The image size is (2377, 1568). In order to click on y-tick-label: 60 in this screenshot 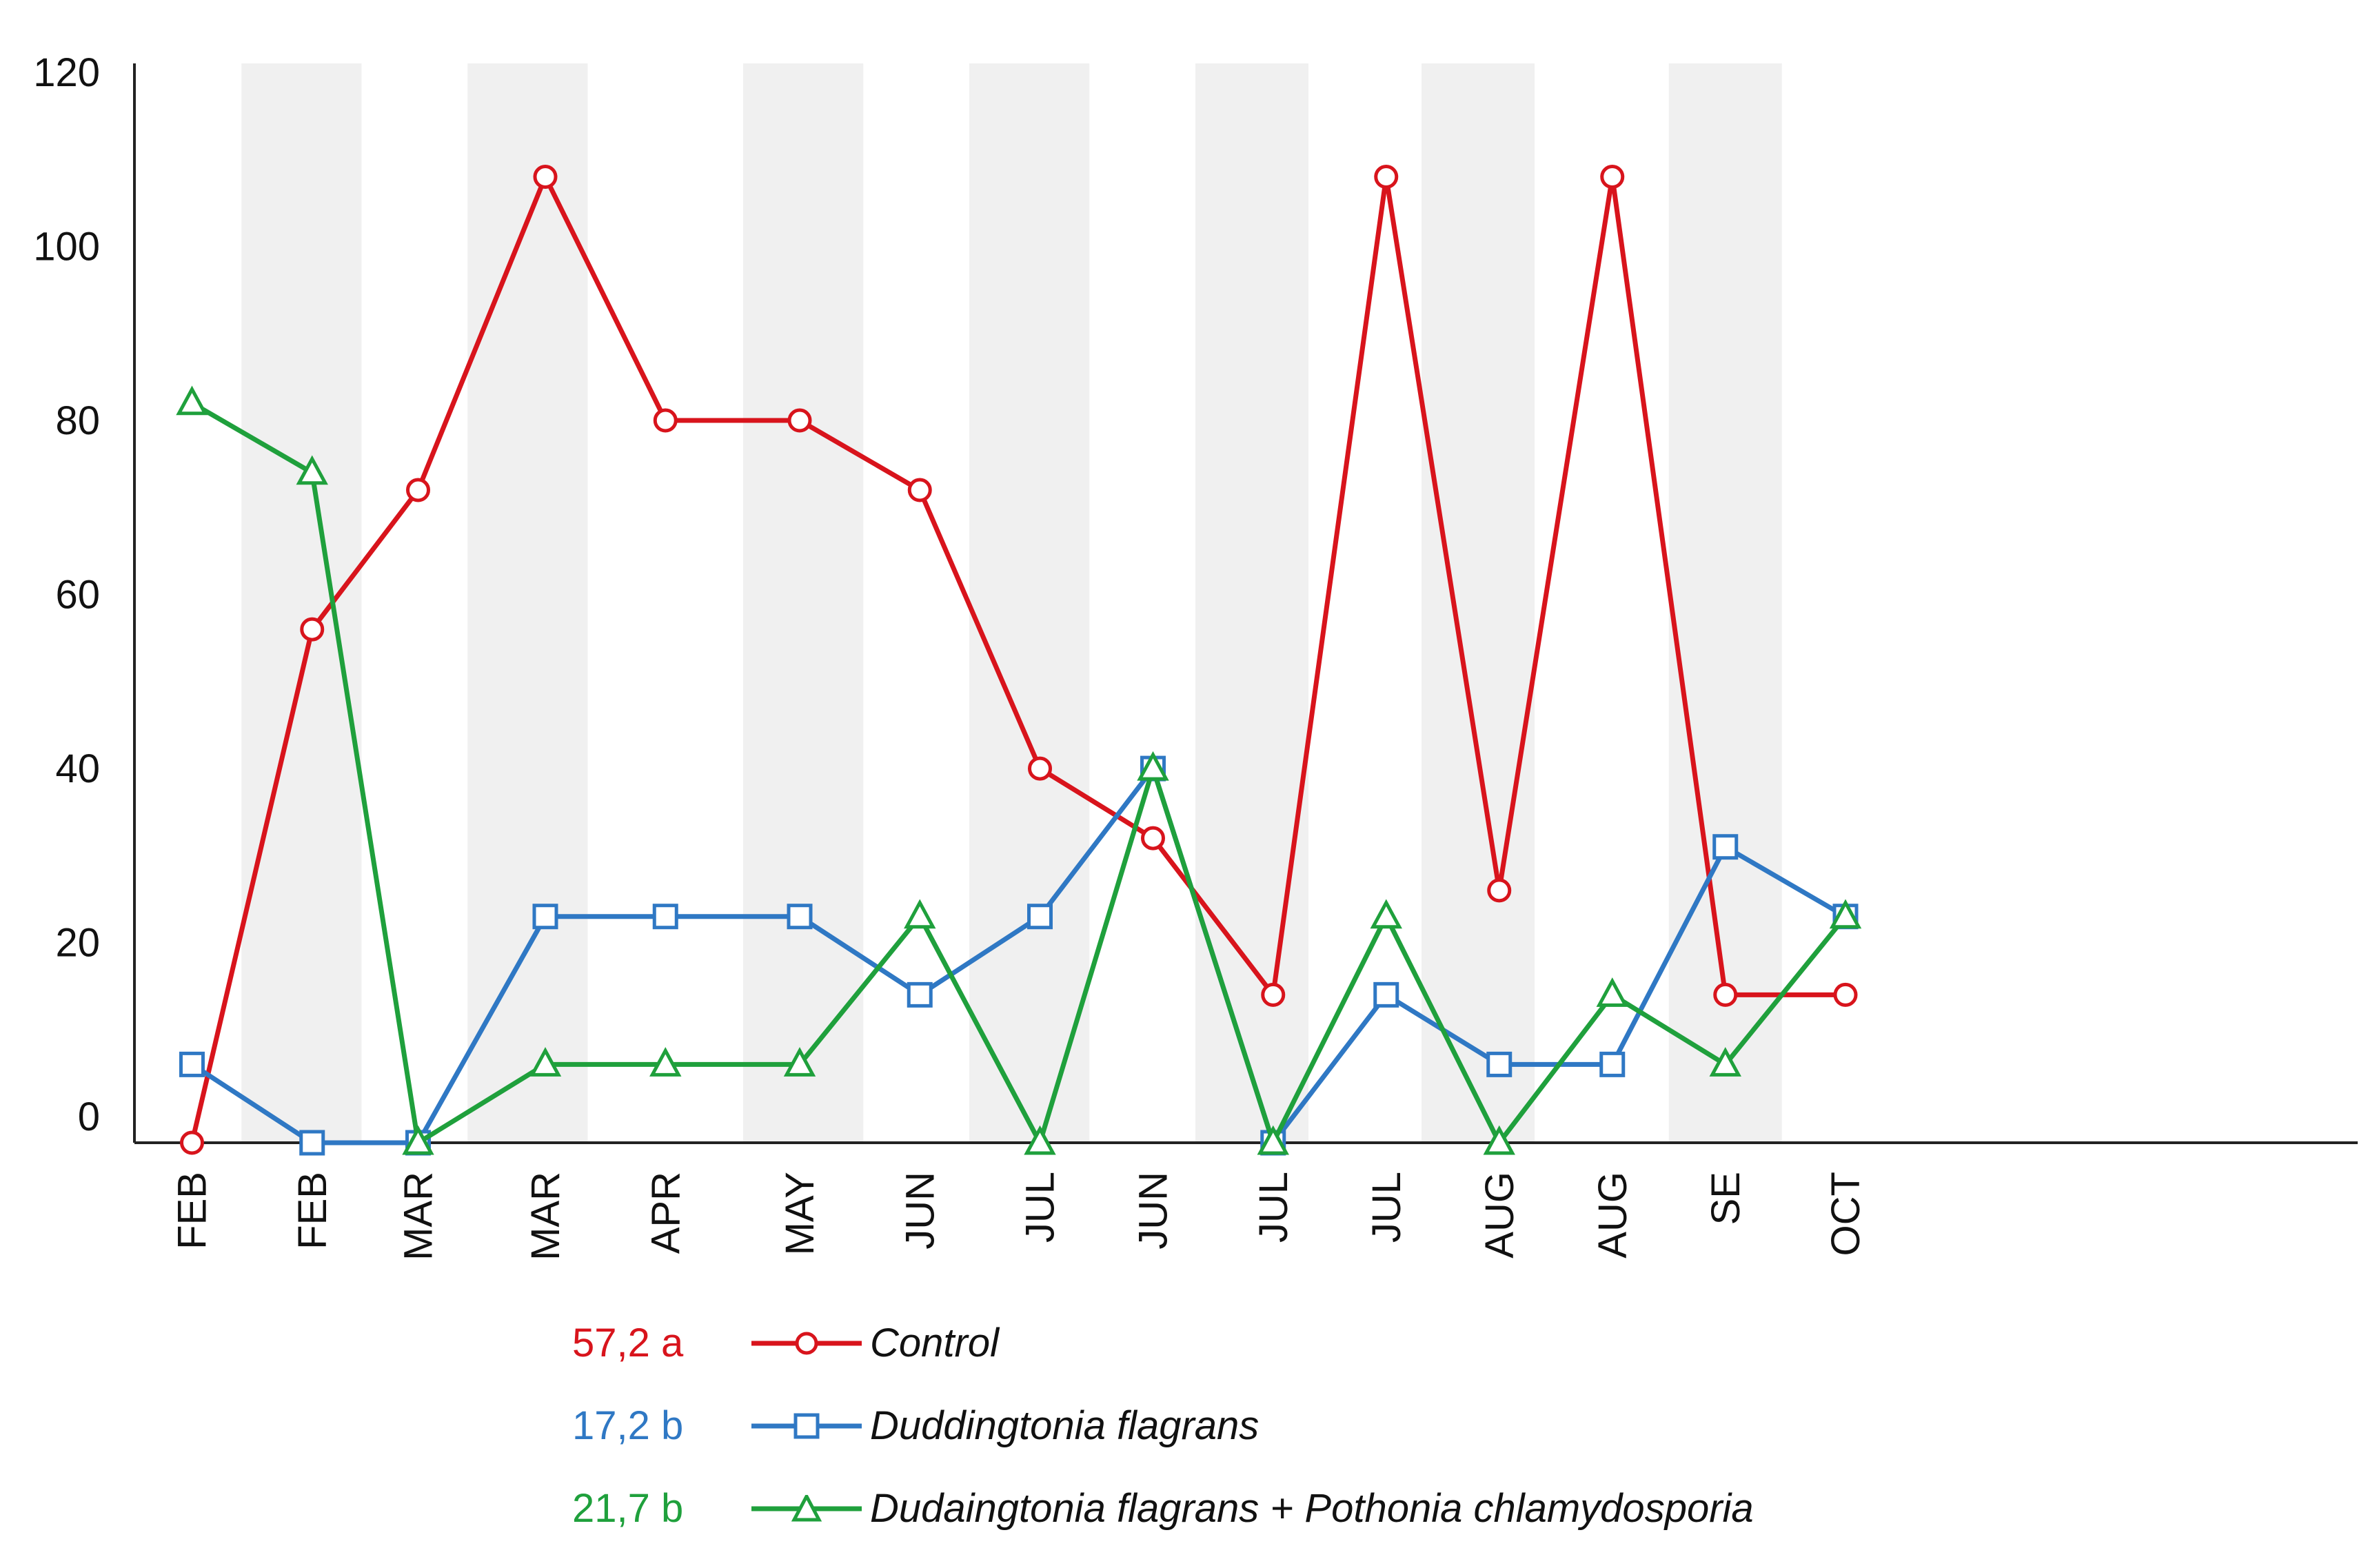, I will do `click(77, 595)`.